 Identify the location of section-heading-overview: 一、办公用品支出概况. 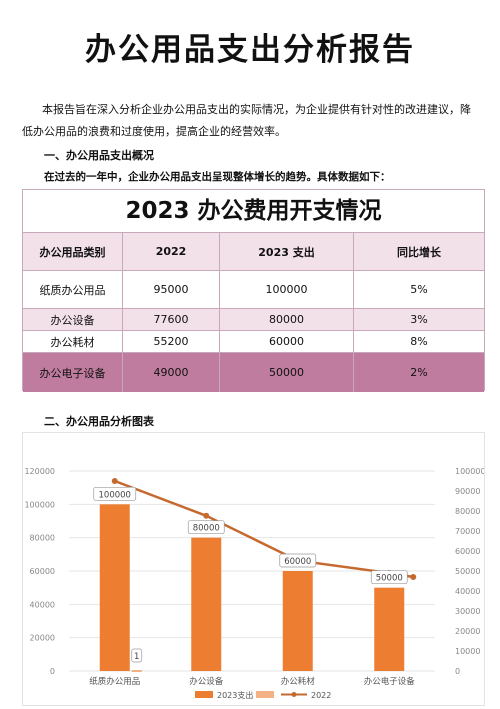
(99, 155).